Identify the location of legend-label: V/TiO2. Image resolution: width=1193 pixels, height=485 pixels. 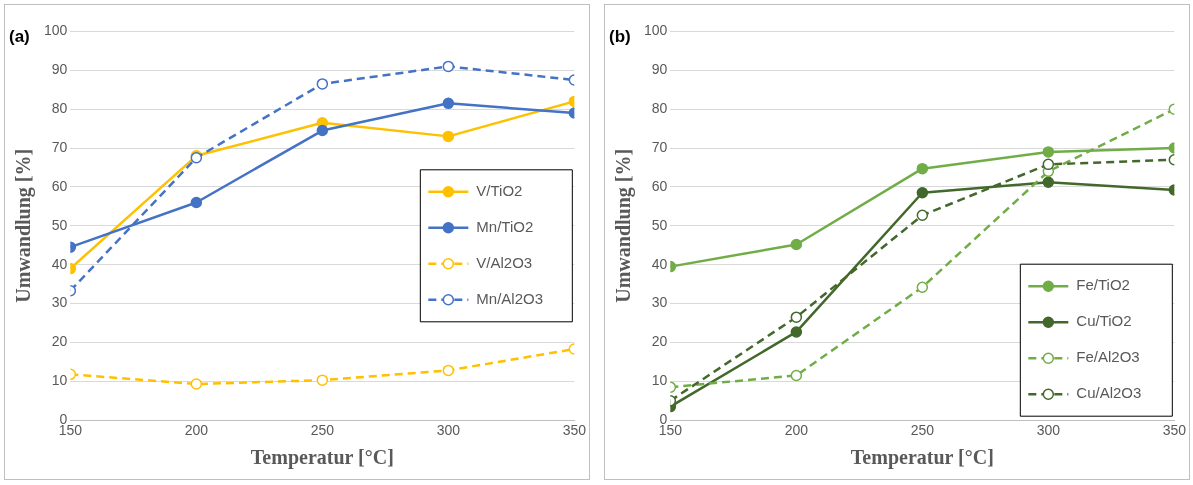
(499, 190).